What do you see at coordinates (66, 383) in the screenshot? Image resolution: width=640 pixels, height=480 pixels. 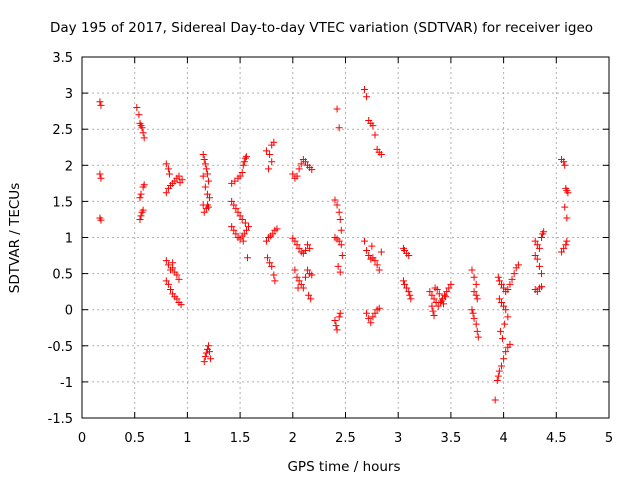 I see `y-tick-label: -1` at bounding box center [66, 383].